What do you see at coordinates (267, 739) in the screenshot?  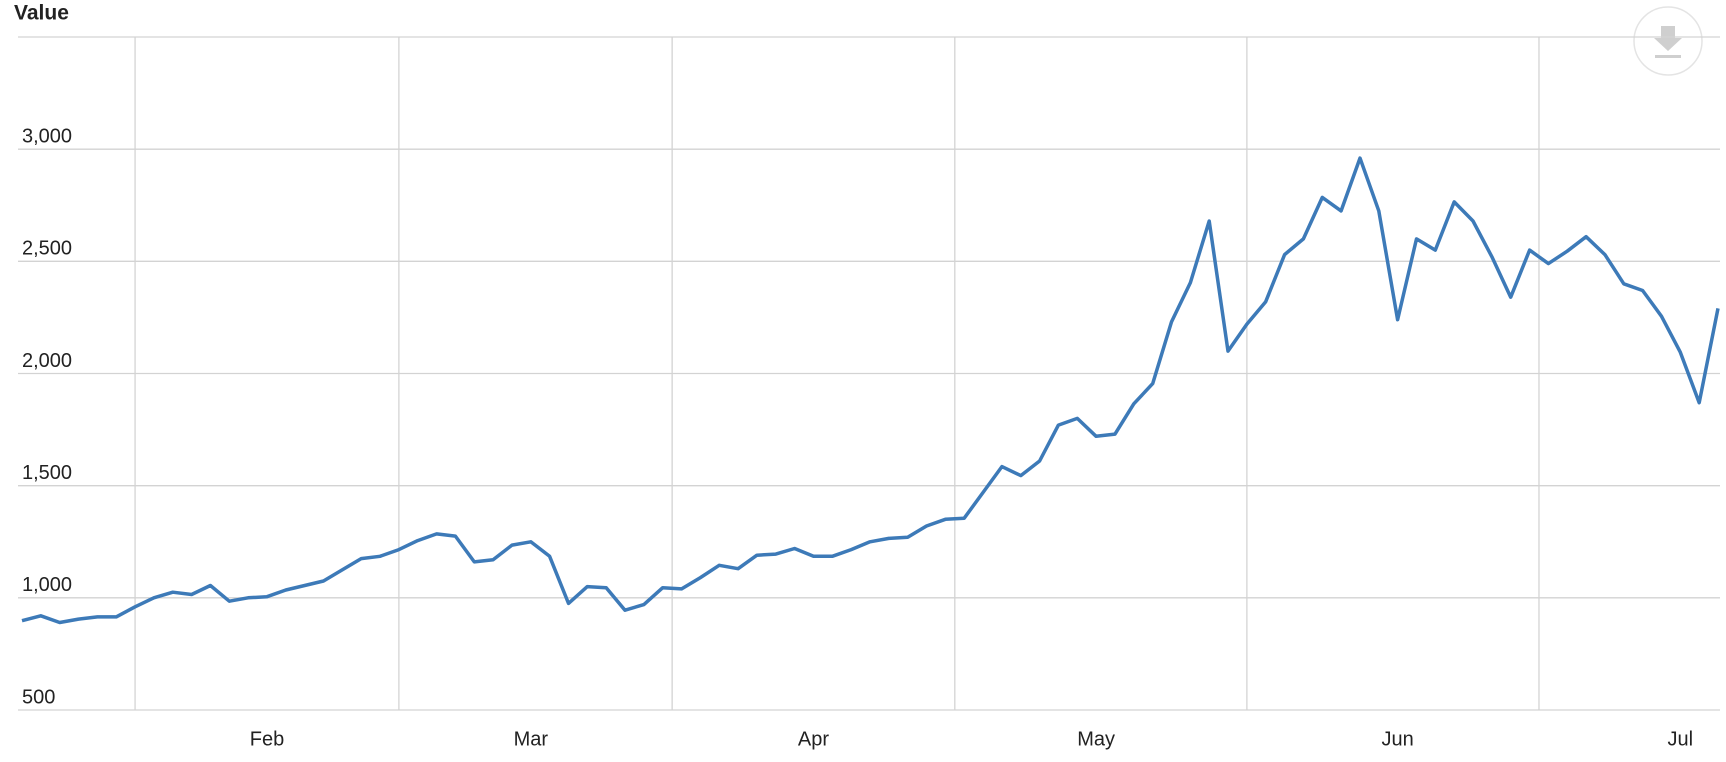 I see `x-tick-label: Feb` at bounding box center [267, 739].